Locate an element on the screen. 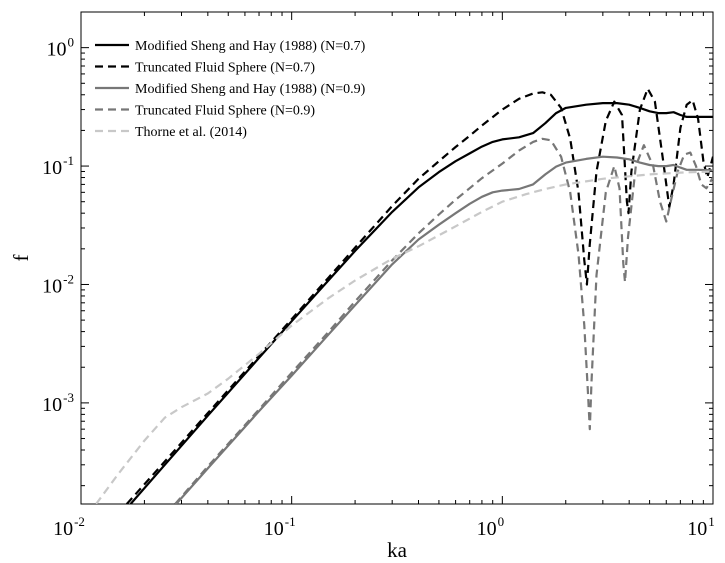  y-axis-label: f is located at coordinates (21, 258).